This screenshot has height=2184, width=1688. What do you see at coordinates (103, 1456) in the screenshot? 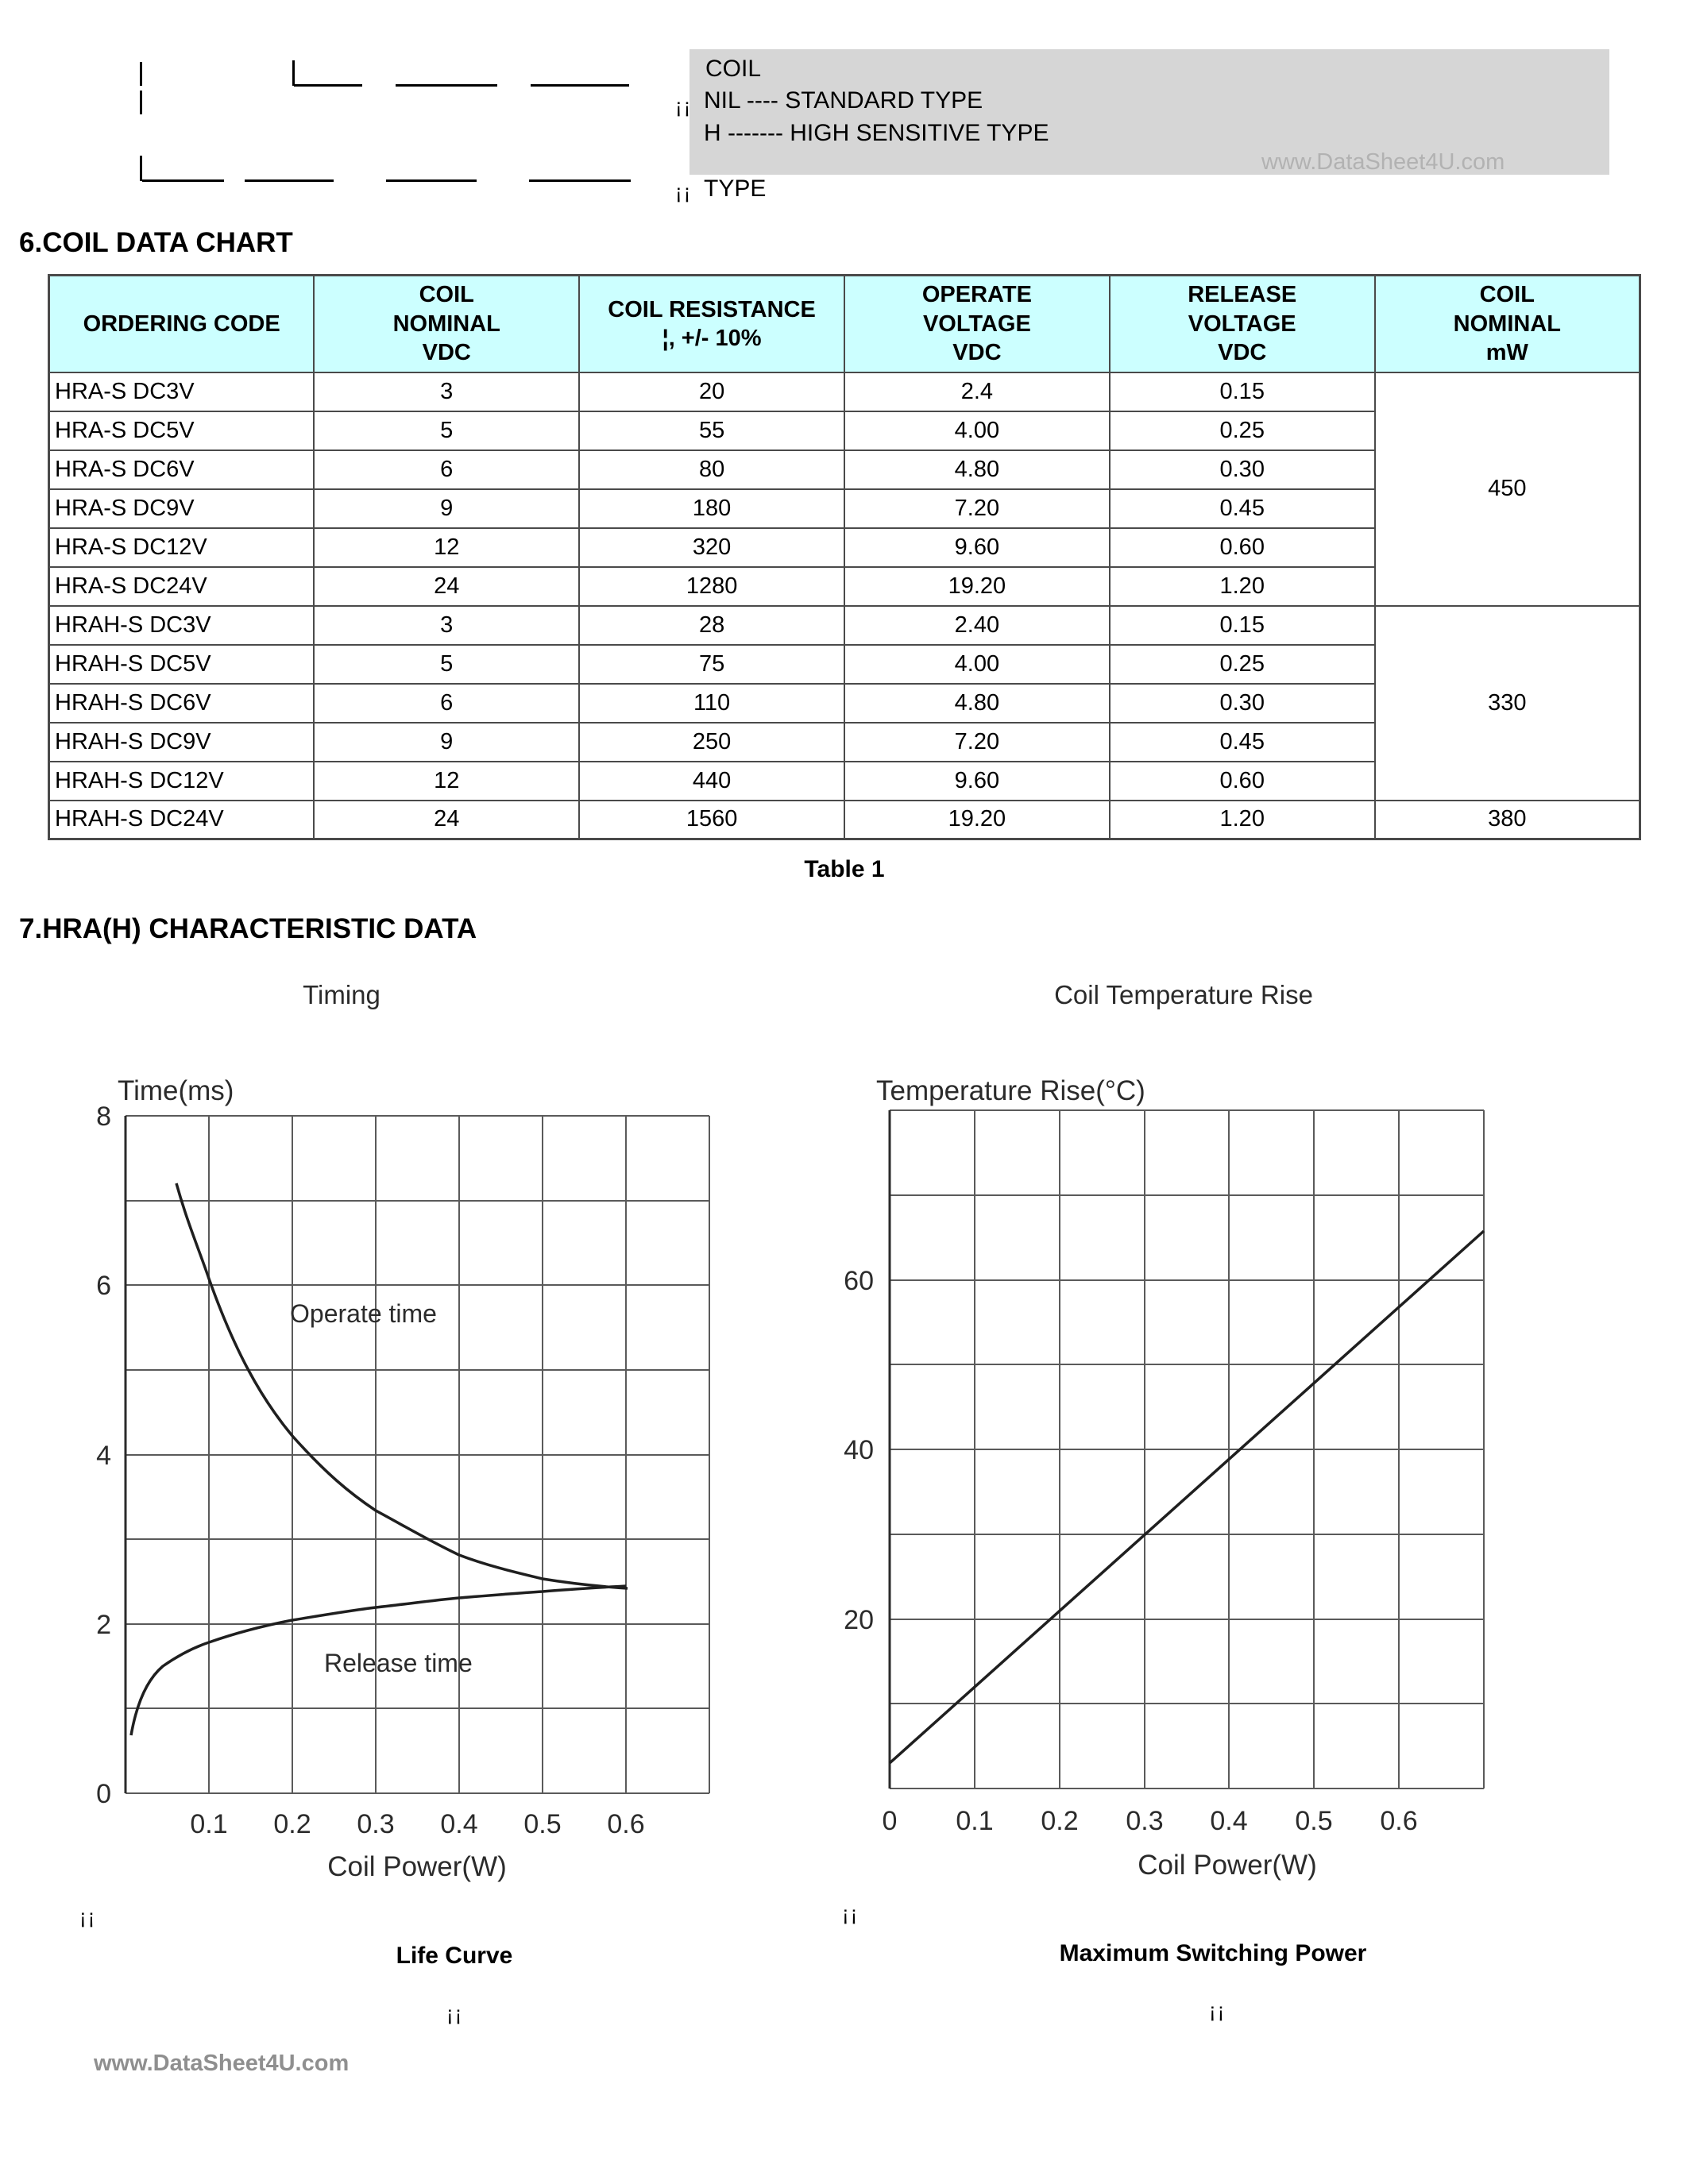
I see `y-tick-label: 4` at bounding box center [103, 1456].